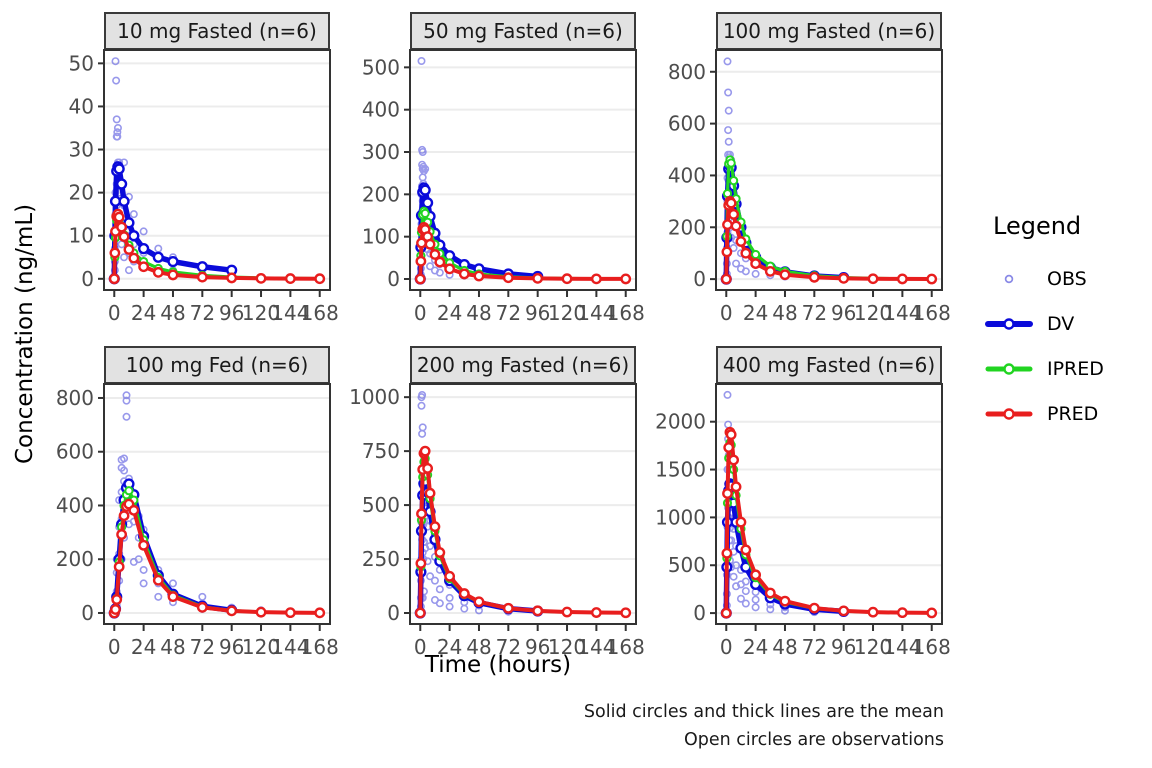 Image resolution: width=1152 pixels, height=768 pixels. What do you see at coordinates (81, 63) in the screenshot?
I see `y-tick-label: 50` at bounding box center [81, 63].